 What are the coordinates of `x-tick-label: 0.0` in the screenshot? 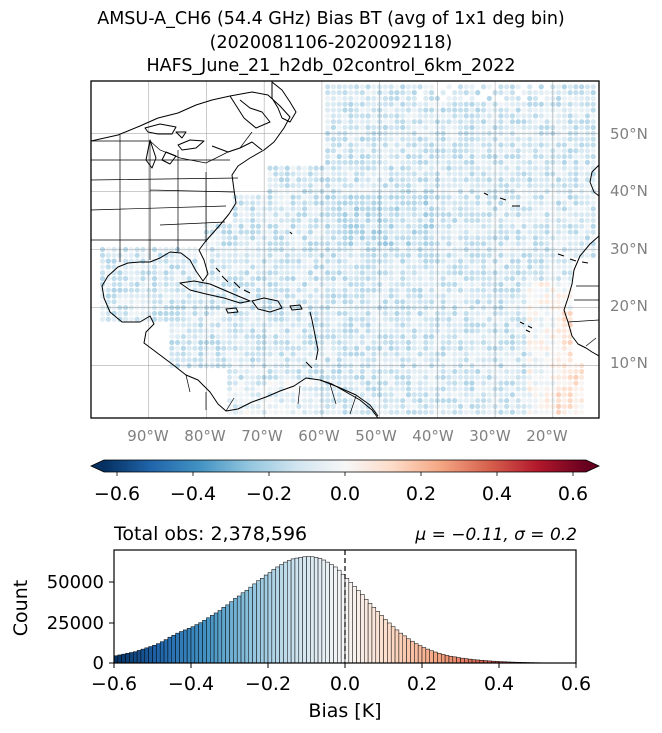 It's located at (345, 684).